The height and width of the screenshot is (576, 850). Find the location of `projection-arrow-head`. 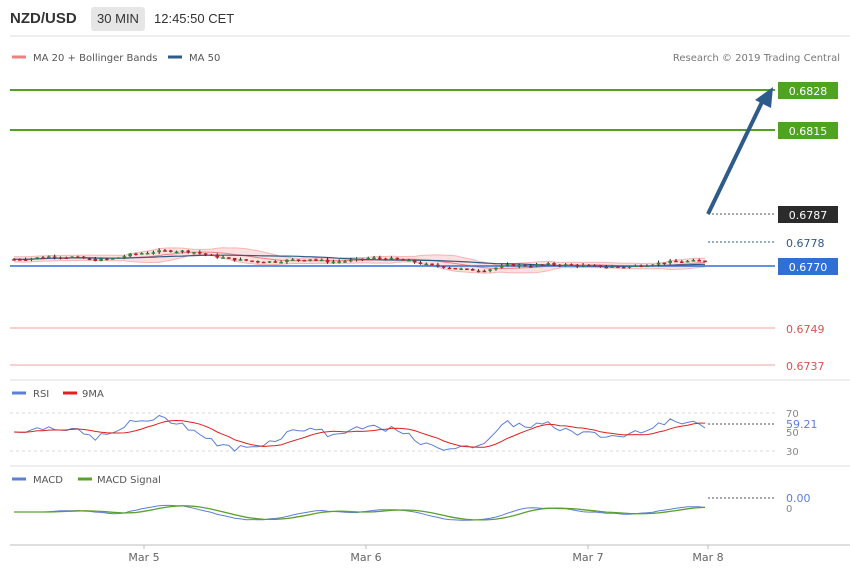

projection-arrow-head is located at coordinates (764, 97).